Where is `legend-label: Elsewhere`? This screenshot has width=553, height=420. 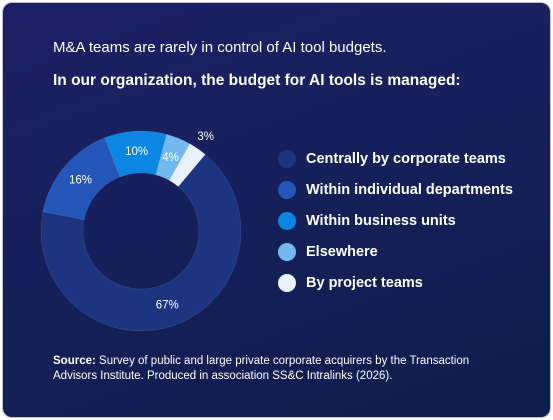
legend-label: Elsewhere is located at coordinates (342, 252).